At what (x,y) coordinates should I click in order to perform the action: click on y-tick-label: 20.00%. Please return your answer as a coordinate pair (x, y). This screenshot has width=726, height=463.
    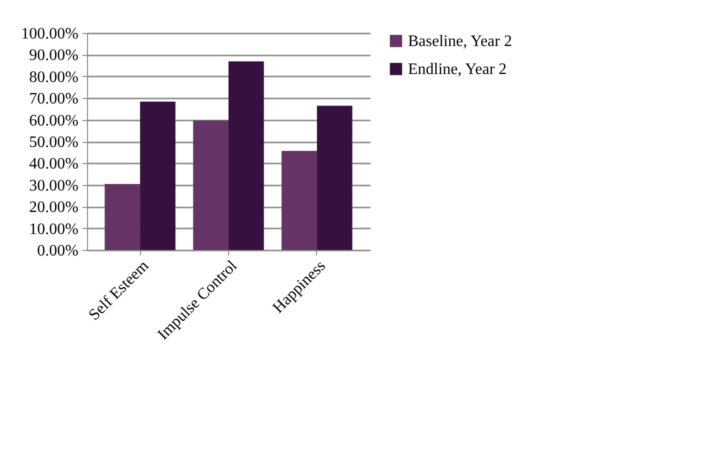
    Looking at the image, I should click on (53, 207).